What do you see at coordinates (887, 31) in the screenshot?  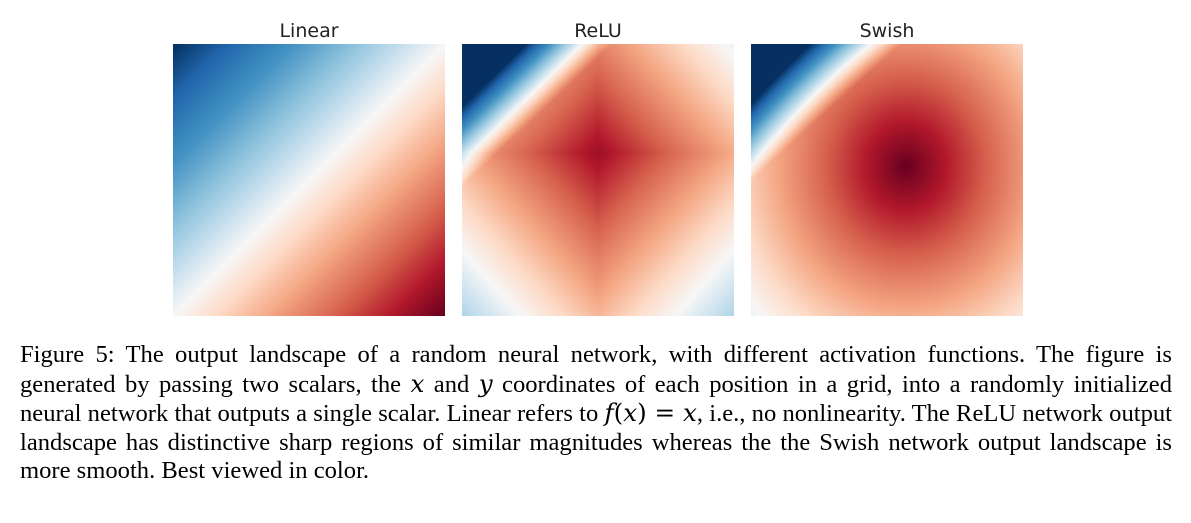 I see `panel-title-swish: Swish` at bounding box center [887, 31].